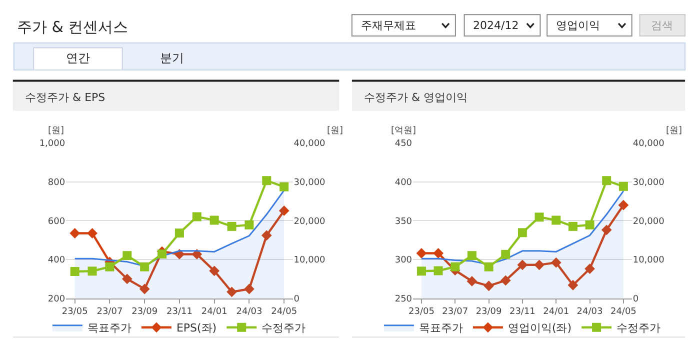 The width and height of the screenshot is (695, 349). What do you see at coordinates (57, 183) in the screenshot?
I see `y-tick-label: 800` at bounding box center [57, 183].